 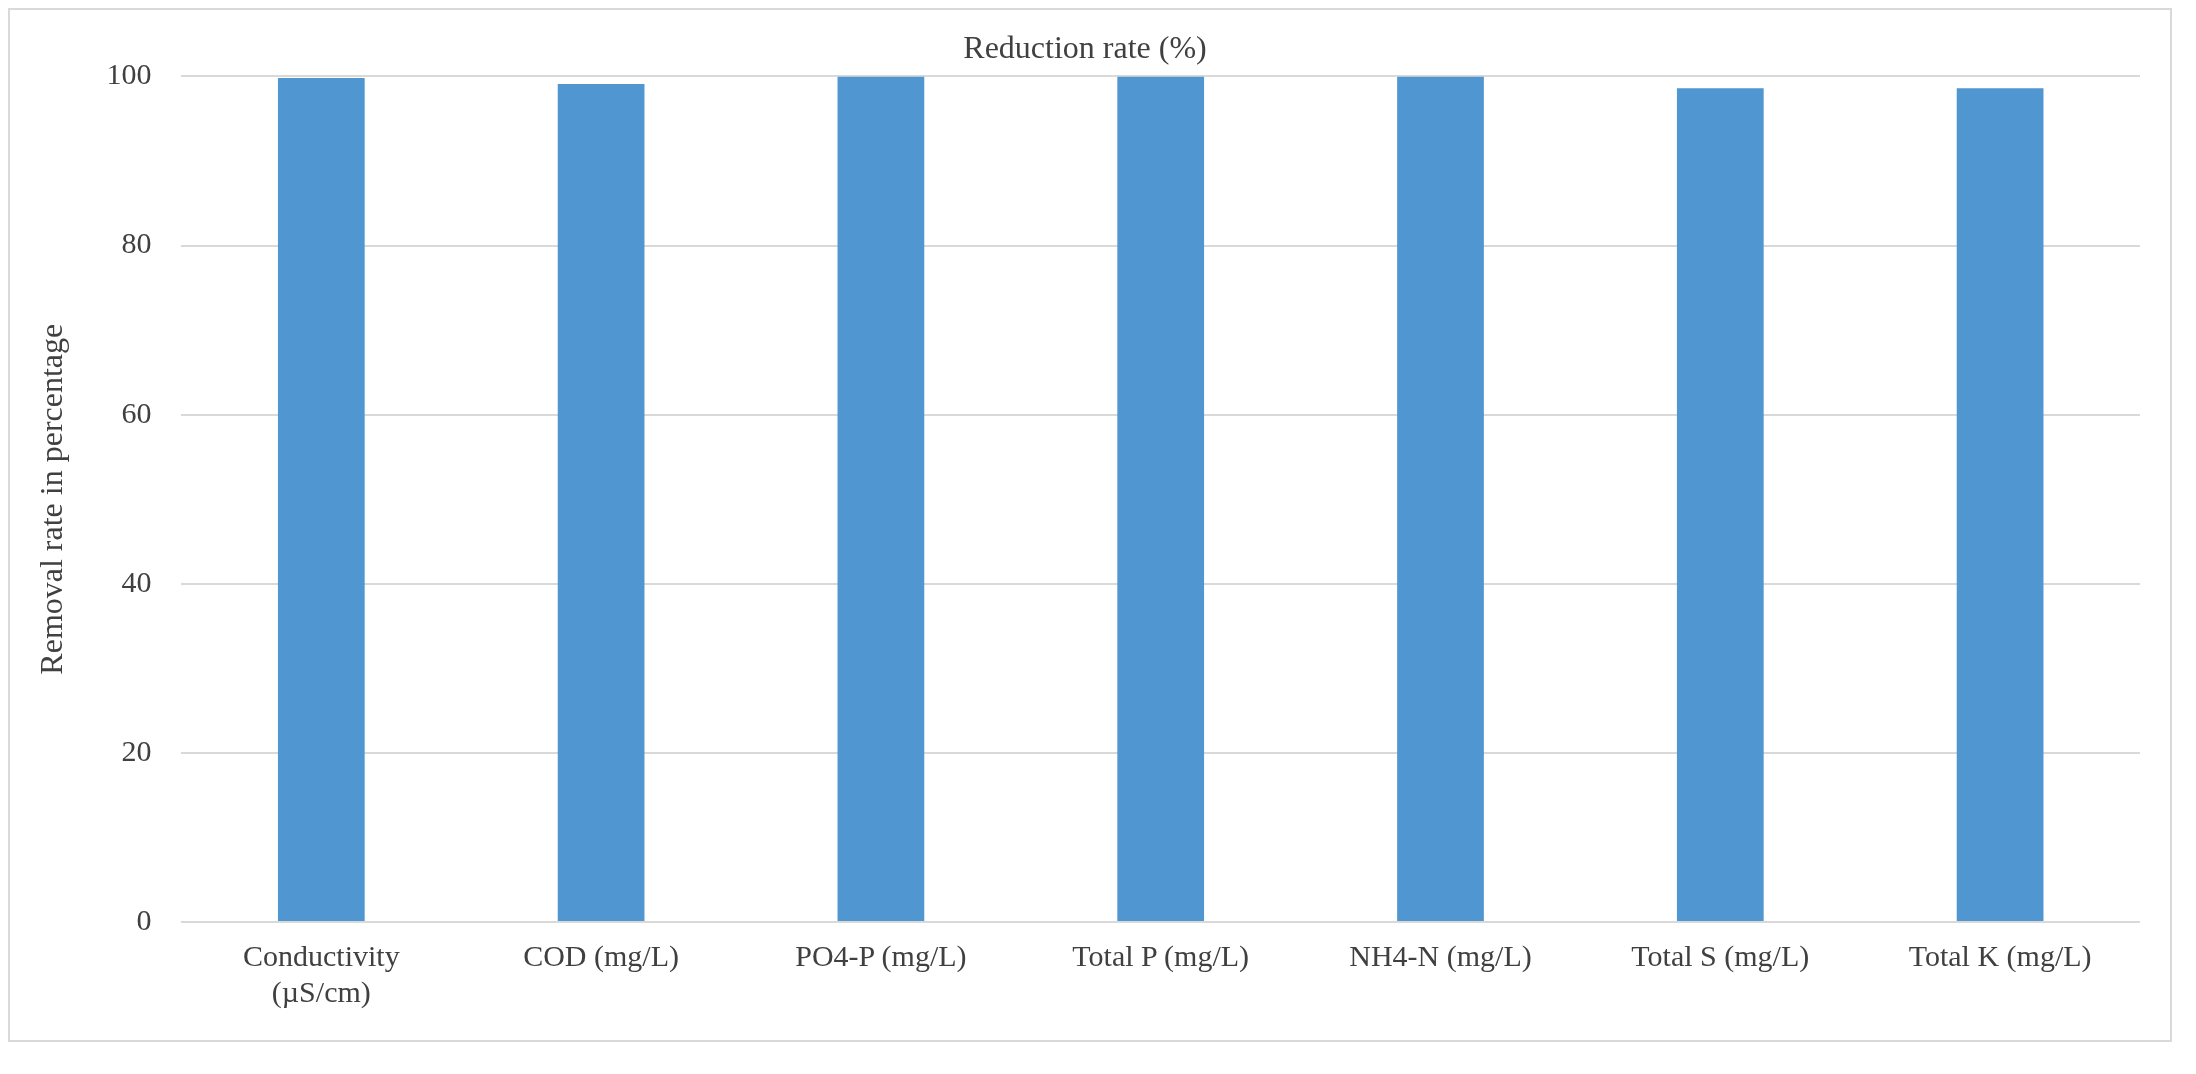 I want to click on chart-title: Reduction rate (%), so click(x=1085, y=46).